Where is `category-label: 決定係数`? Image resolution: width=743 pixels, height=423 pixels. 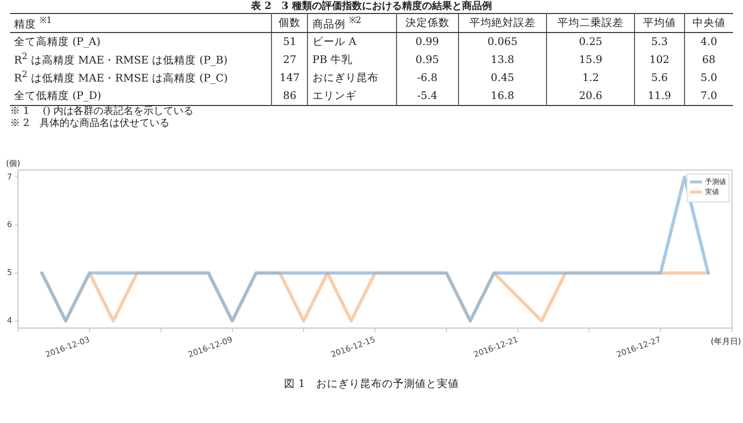 category-label: 決定係数 is located at coordinates (427, 23).